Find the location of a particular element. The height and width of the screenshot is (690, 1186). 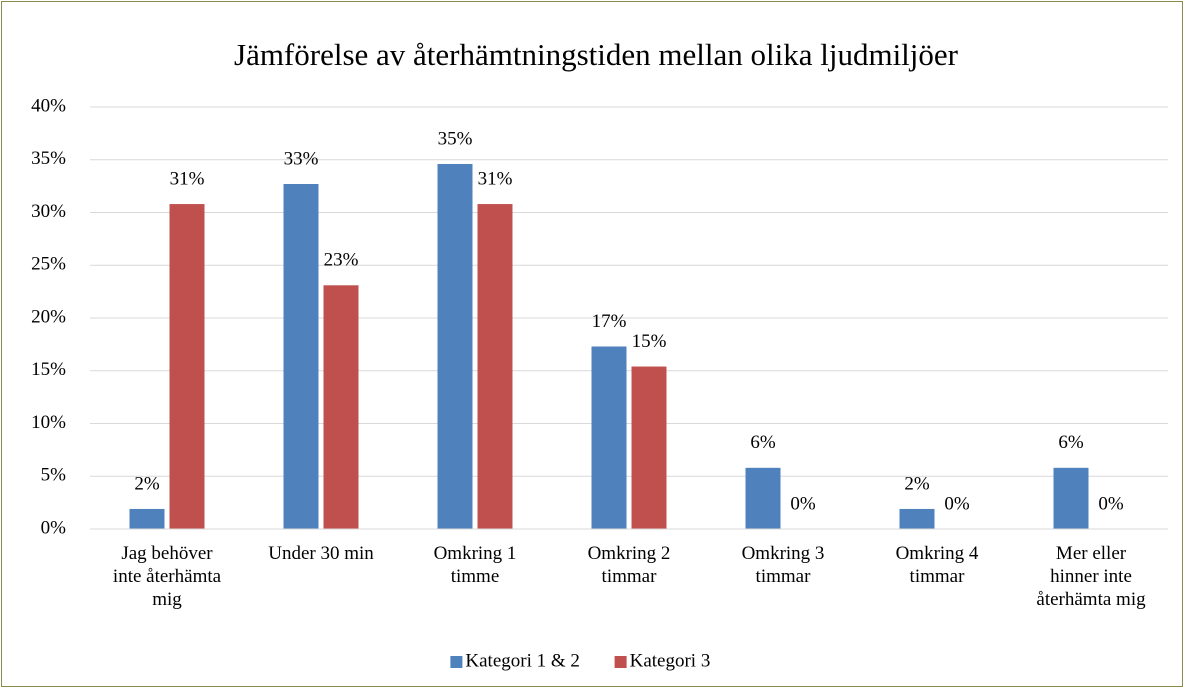

y-tick-label: 10% is located at coordinates (48, 422).